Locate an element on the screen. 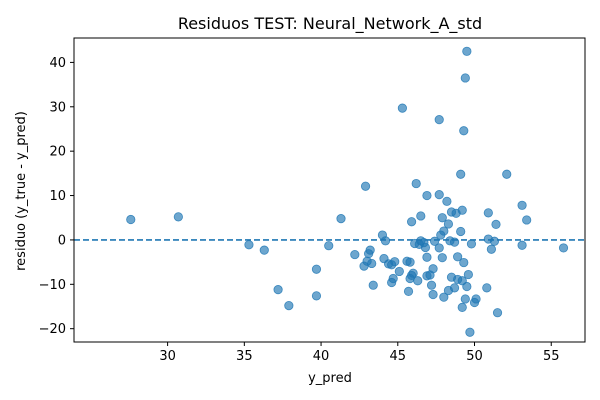 The image size is (600, 400). x-tick-label: 50 is located at coordinates (474, 356).